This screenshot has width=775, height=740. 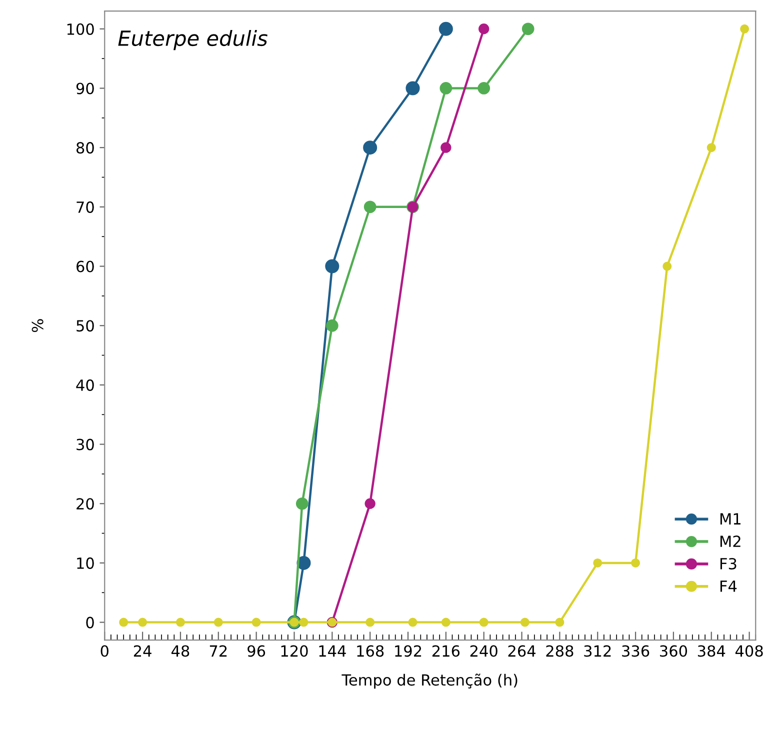 What do you see at coordinates (294, 651) in the screenshot?
I see `x-tick-label: 120` at bounding box center [294, 651].